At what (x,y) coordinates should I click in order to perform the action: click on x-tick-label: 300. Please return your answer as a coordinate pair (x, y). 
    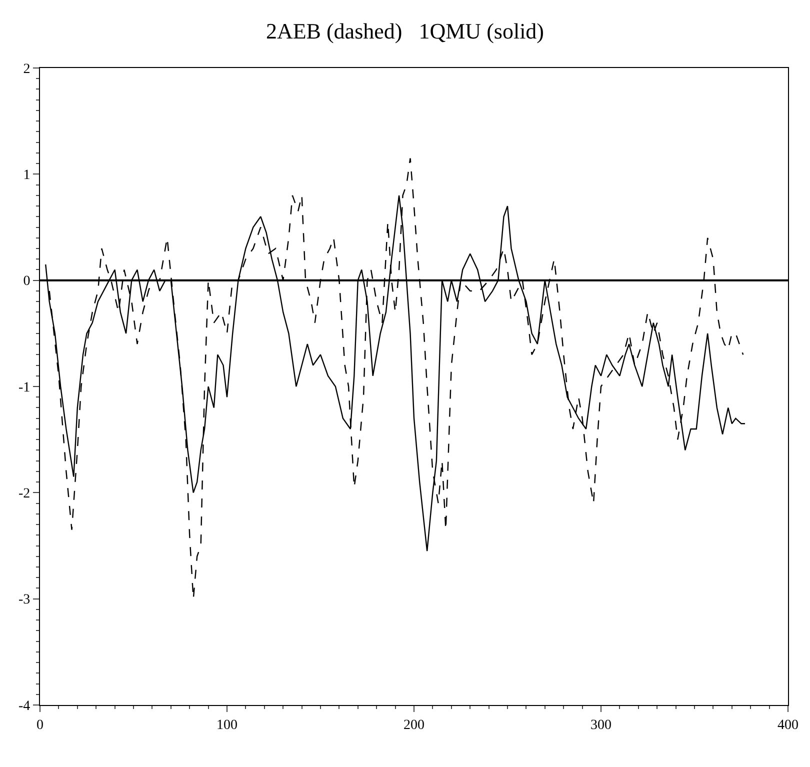
    Looking at the image, I should click on (601, 725).